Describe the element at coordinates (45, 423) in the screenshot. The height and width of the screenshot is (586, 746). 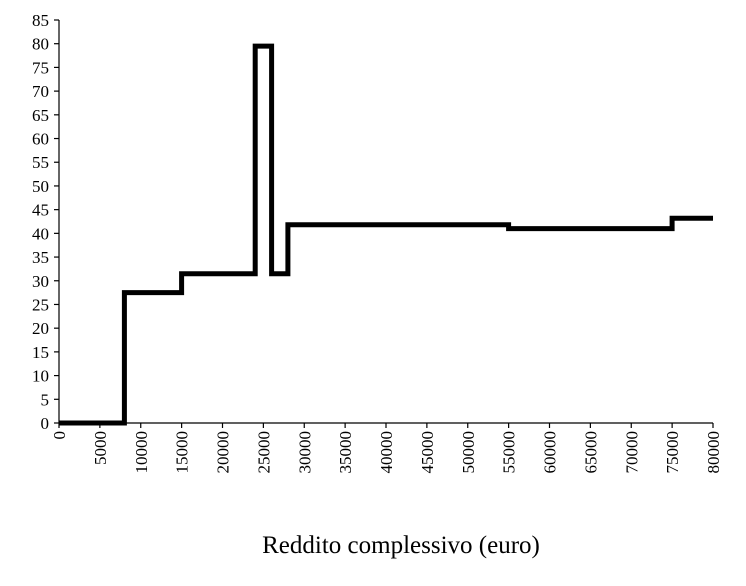
I see `y-tick-label: 0` at that location.